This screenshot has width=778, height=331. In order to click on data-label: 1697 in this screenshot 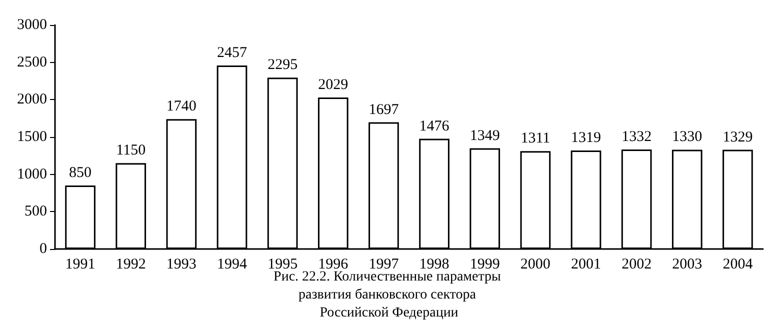, I will do `click(384, 110)`.